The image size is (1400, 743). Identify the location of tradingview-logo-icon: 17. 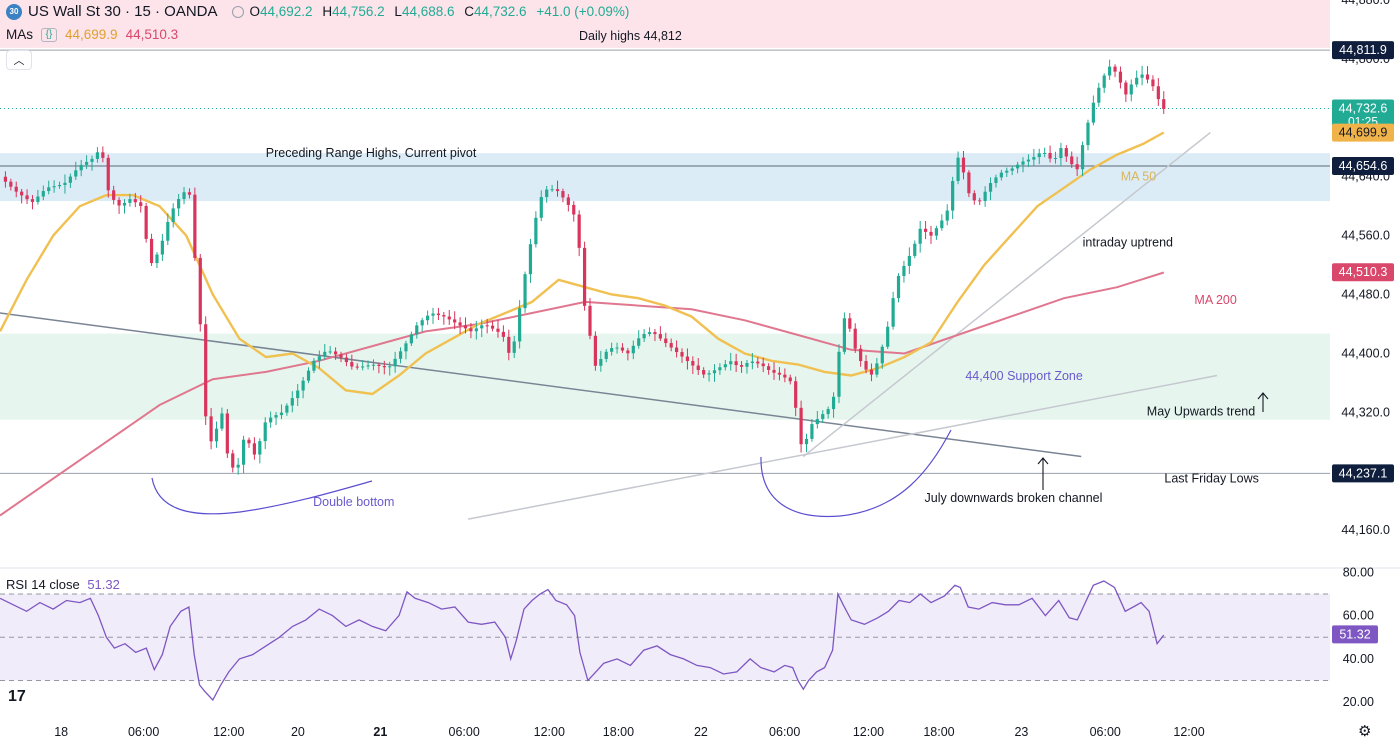
(17, 696).